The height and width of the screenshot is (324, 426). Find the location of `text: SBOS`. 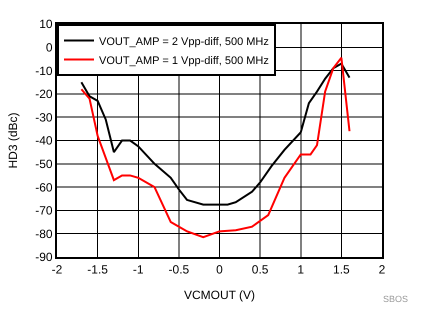

text: SBOS is located at coordinates (395, 299).